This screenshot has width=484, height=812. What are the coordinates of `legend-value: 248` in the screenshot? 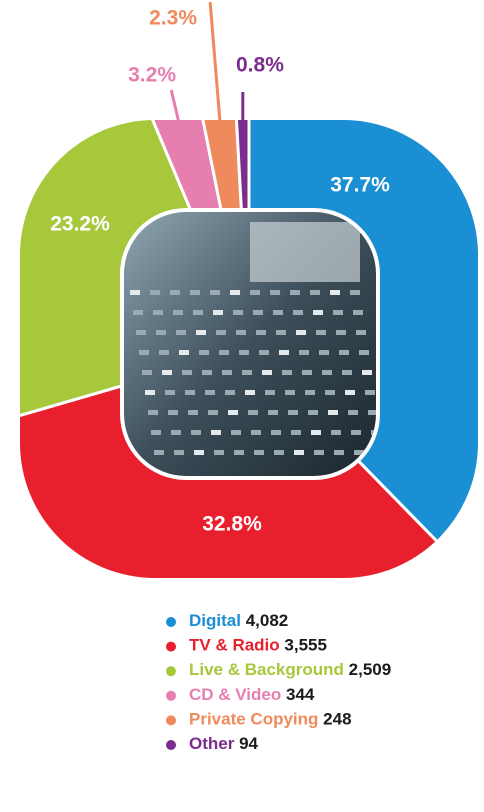 It's located at (337, 719).